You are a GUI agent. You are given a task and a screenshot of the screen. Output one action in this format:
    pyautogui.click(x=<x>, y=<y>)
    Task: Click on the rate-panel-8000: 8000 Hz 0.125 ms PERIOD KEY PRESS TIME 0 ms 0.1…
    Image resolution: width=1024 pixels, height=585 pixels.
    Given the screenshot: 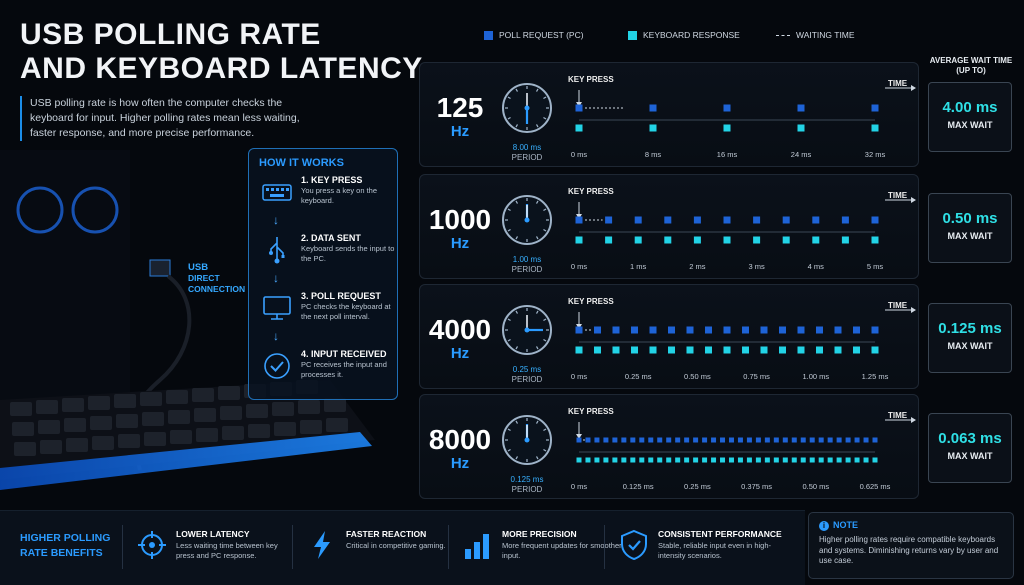 What is the action you would take?
    pyautogui.click(x=669, y=446)
    